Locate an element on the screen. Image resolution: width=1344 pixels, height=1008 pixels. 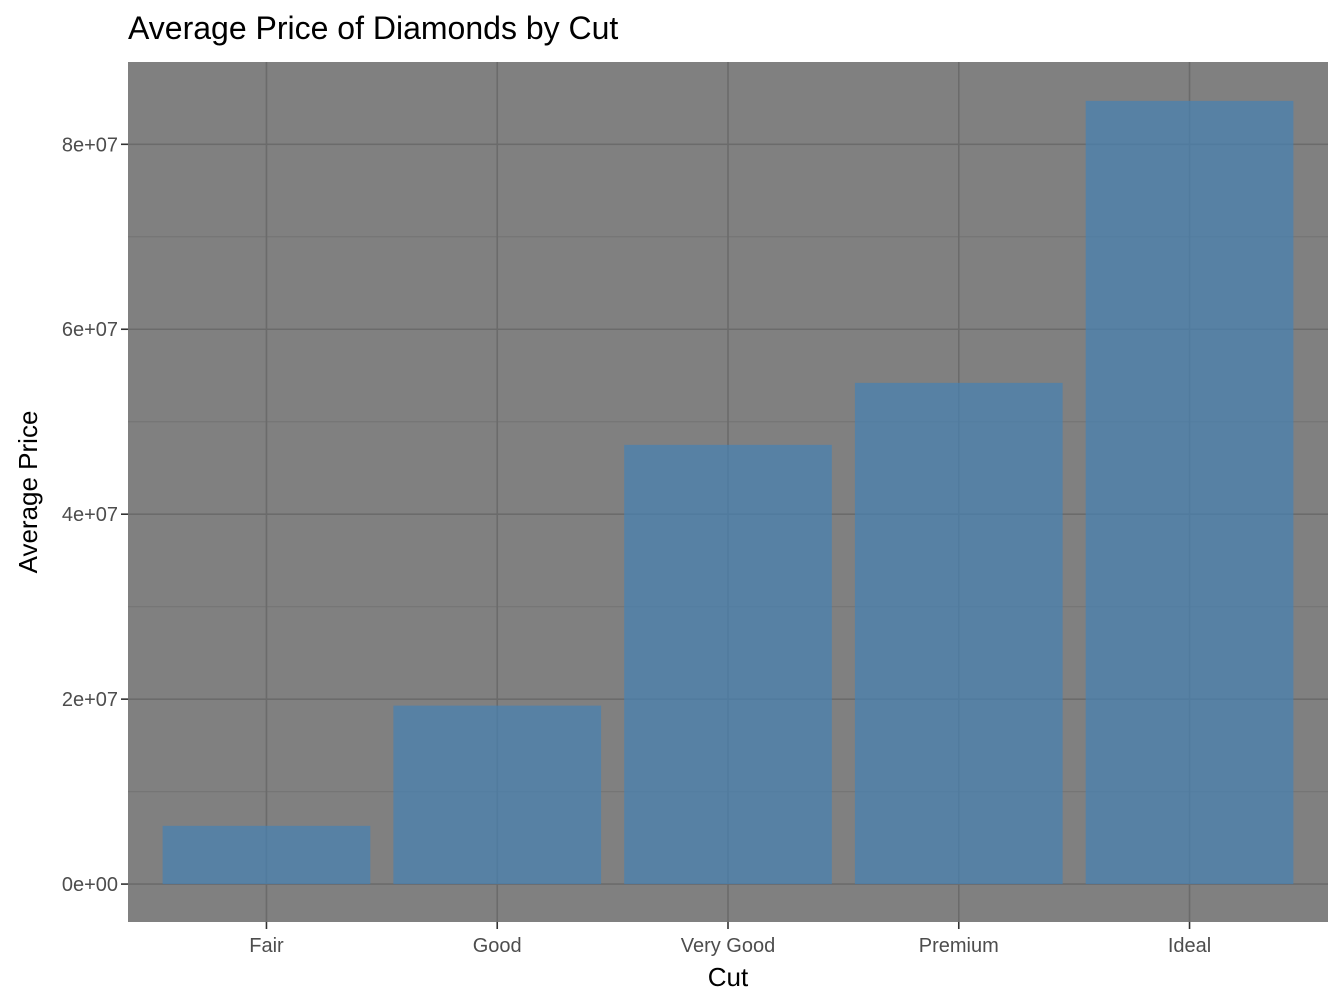
y-tick-label: 6e+07 is located at coordinates (90, 330).